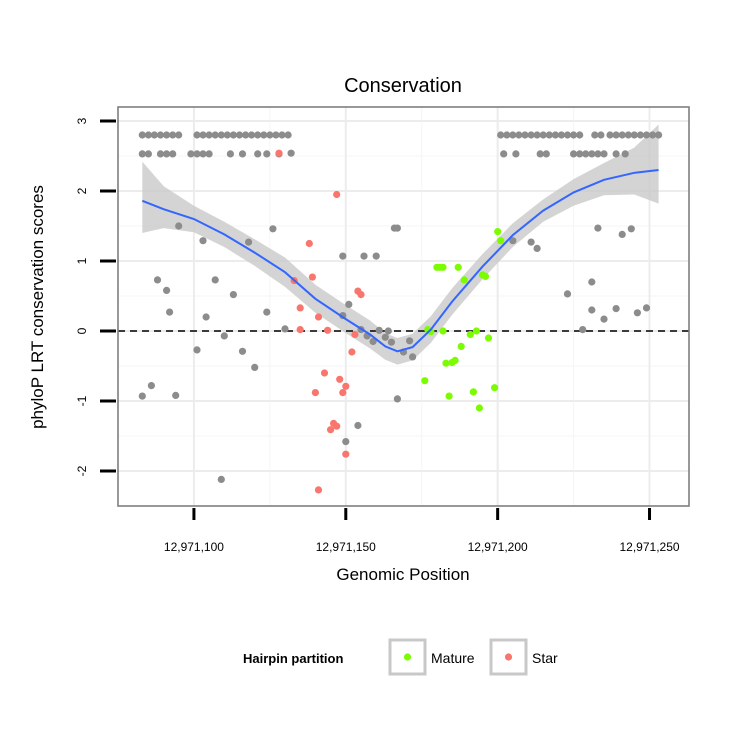 The height and width of the screenshot is (750, 750). Describe the element at coordinates (649, 547) in the screenshot. I see `x-tick-label: 12,971,250` at that location.